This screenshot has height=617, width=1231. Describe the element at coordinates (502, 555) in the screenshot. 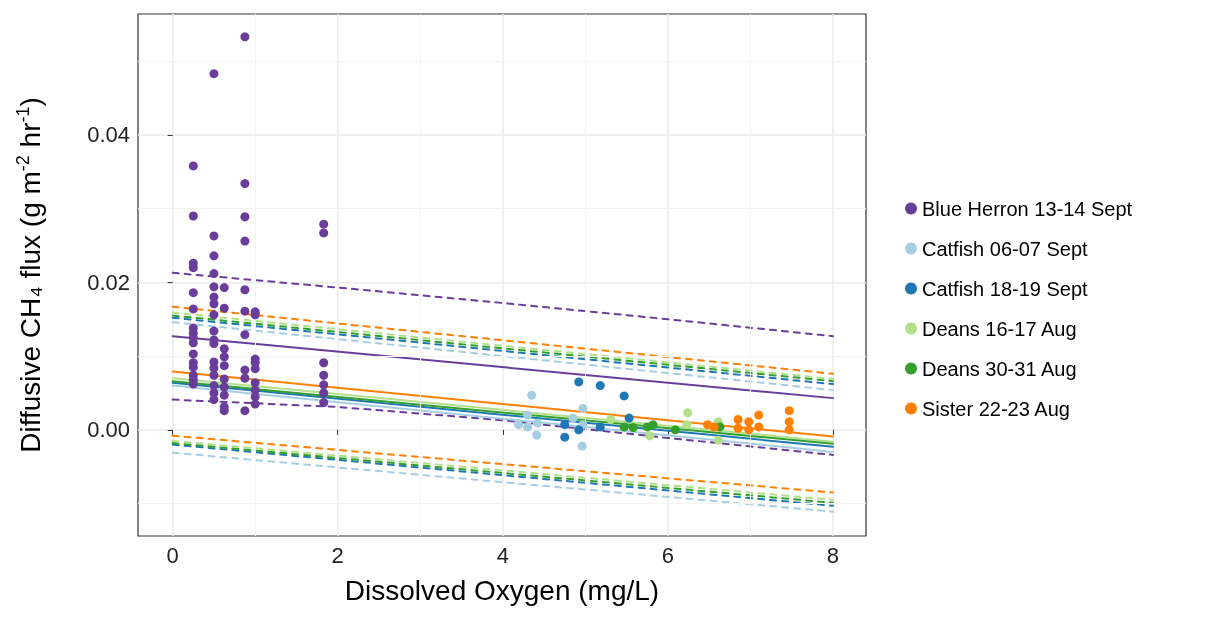

I see `x-tick-label: 4` at that location.